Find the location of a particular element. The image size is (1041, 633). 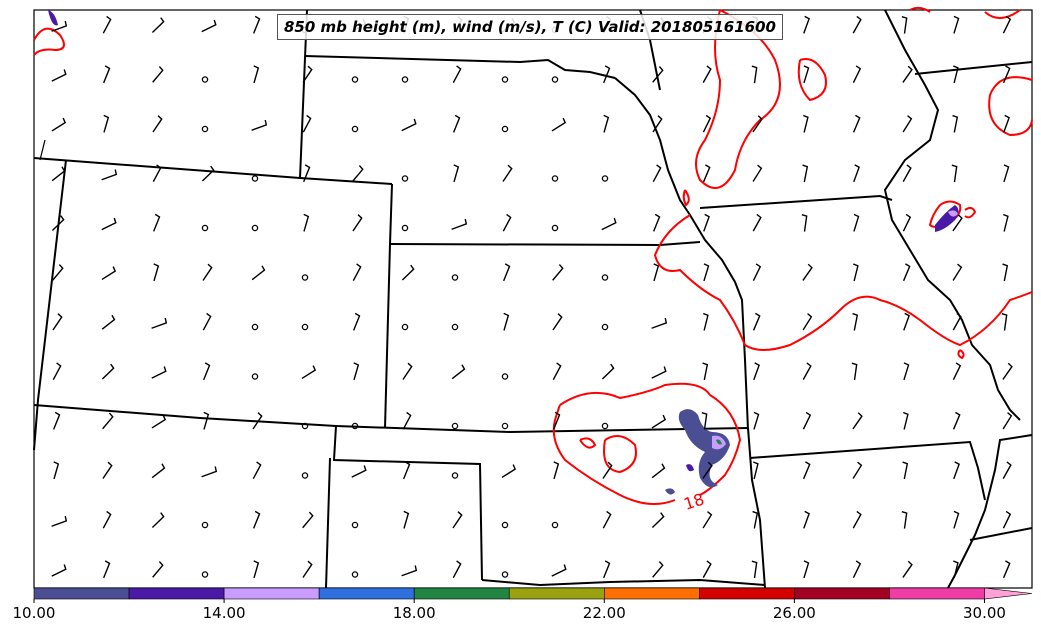

border-ok-ar is located at coordinates (756, 508).